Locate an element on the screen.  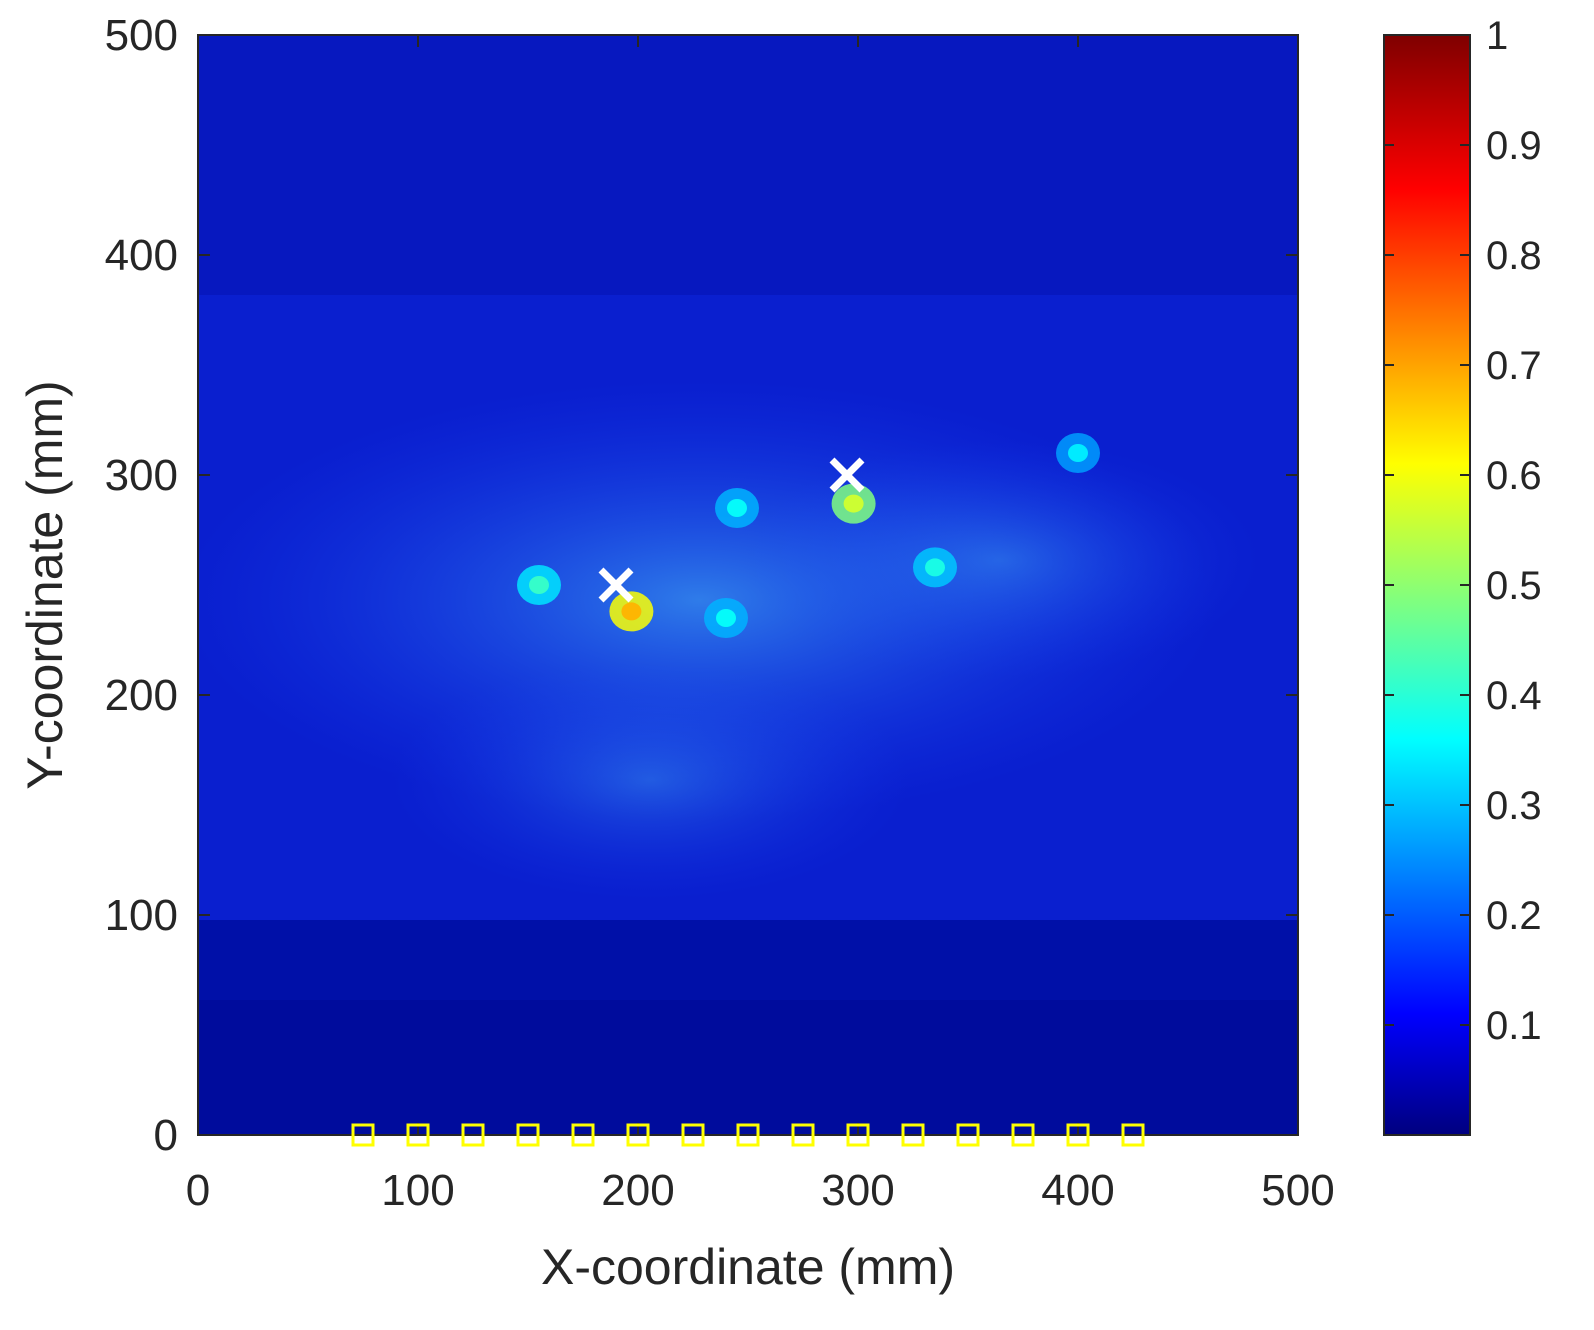
colorbar-tick-label: 0.7 is located at coordinates (1514, 366).